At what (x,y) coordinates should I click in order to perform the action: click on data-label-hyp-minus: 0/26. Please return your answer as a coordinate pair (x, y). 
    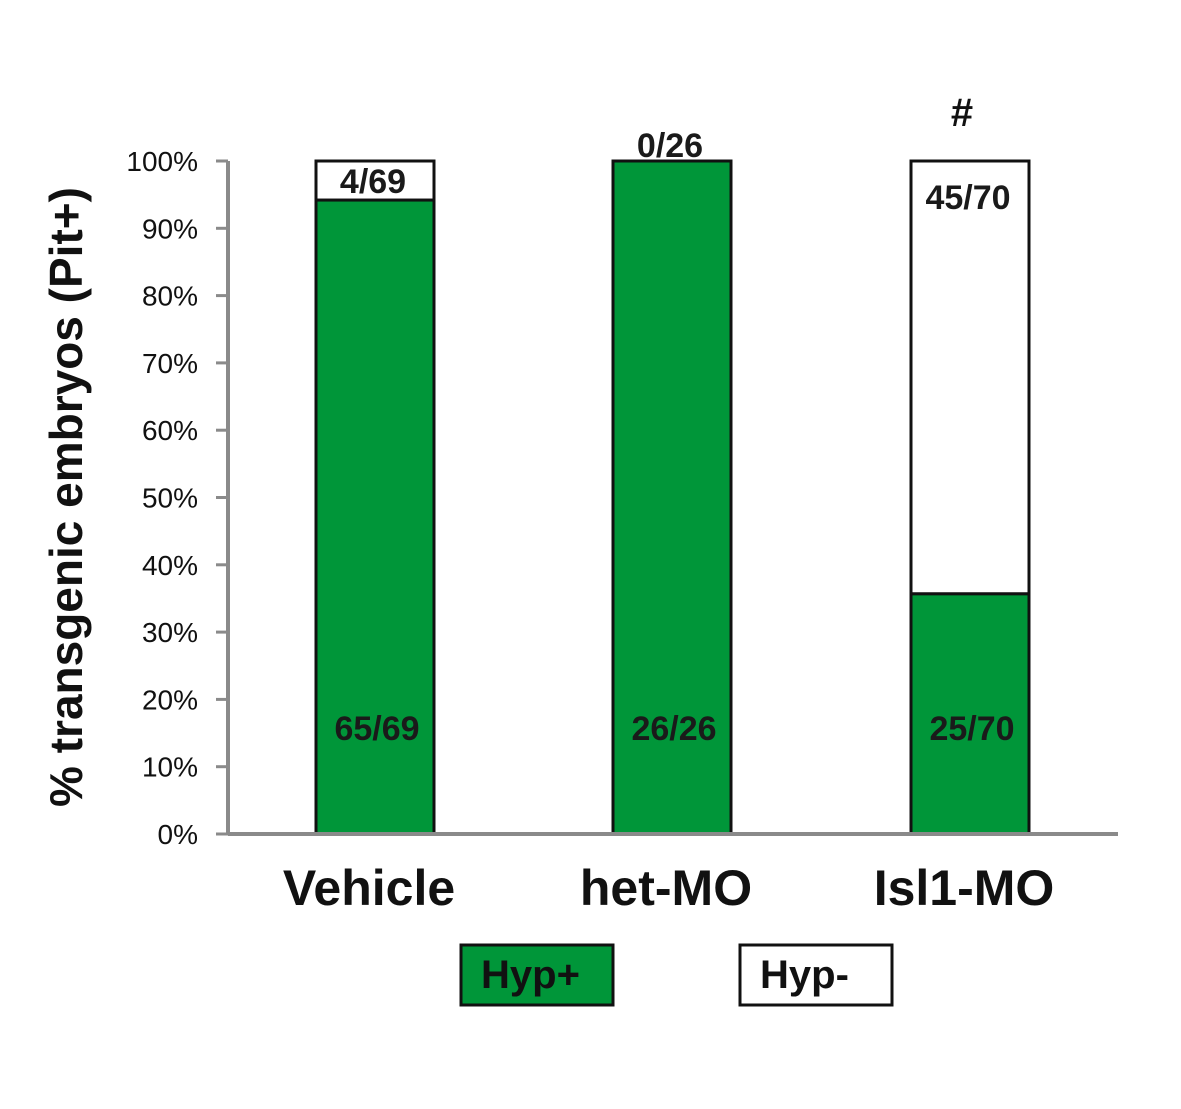
    Looking at the image, I should click on (670, 146).